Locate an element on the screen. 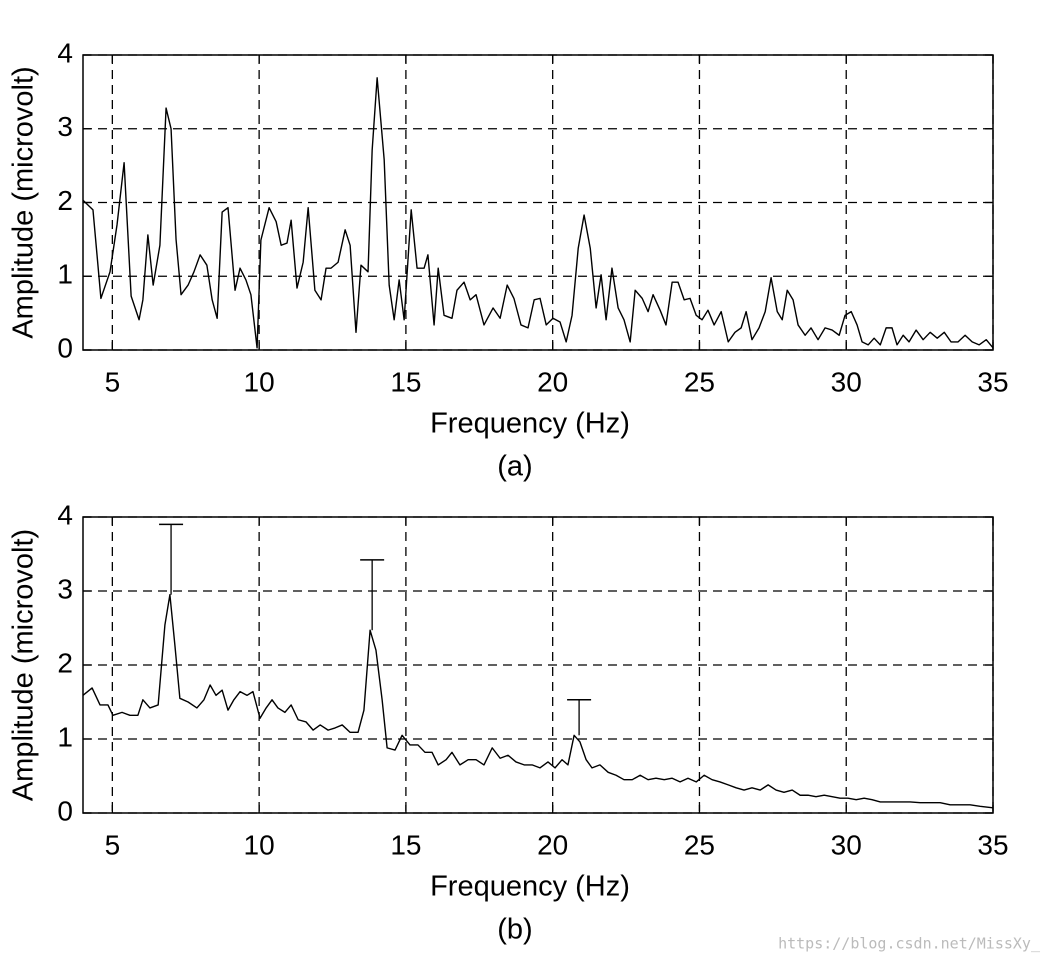 The height and width of the screenshot is (964, 1050). caption: (a) is located at coordinates (514, 467).